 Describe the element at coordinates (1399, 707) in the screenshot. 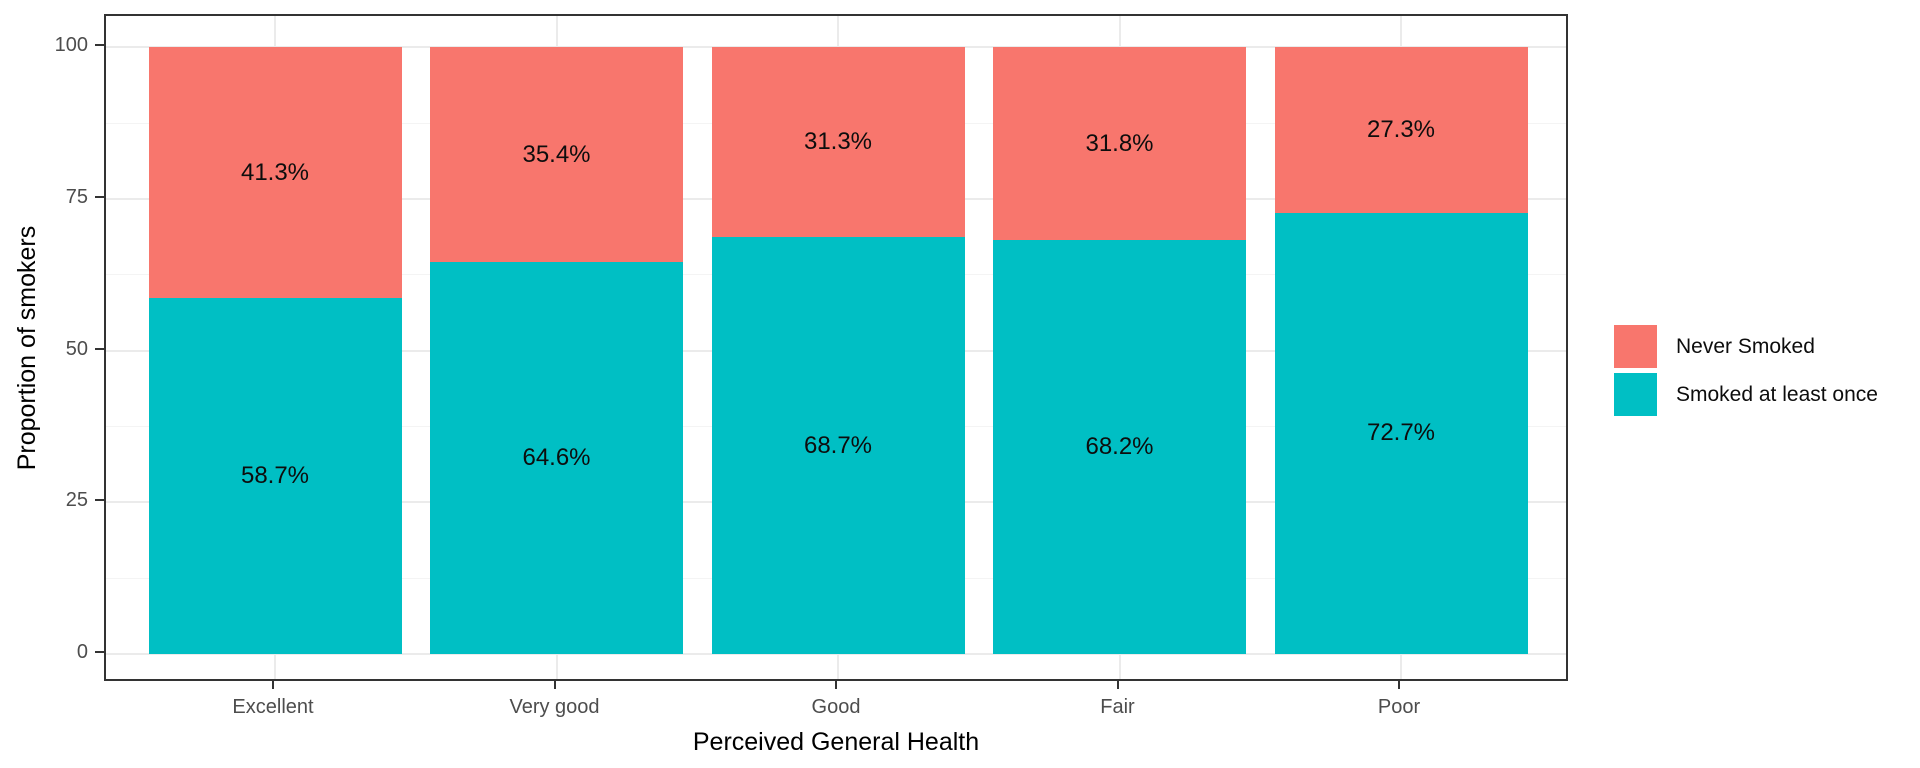

I see `x-tick-label-poor: Poor` at that location.